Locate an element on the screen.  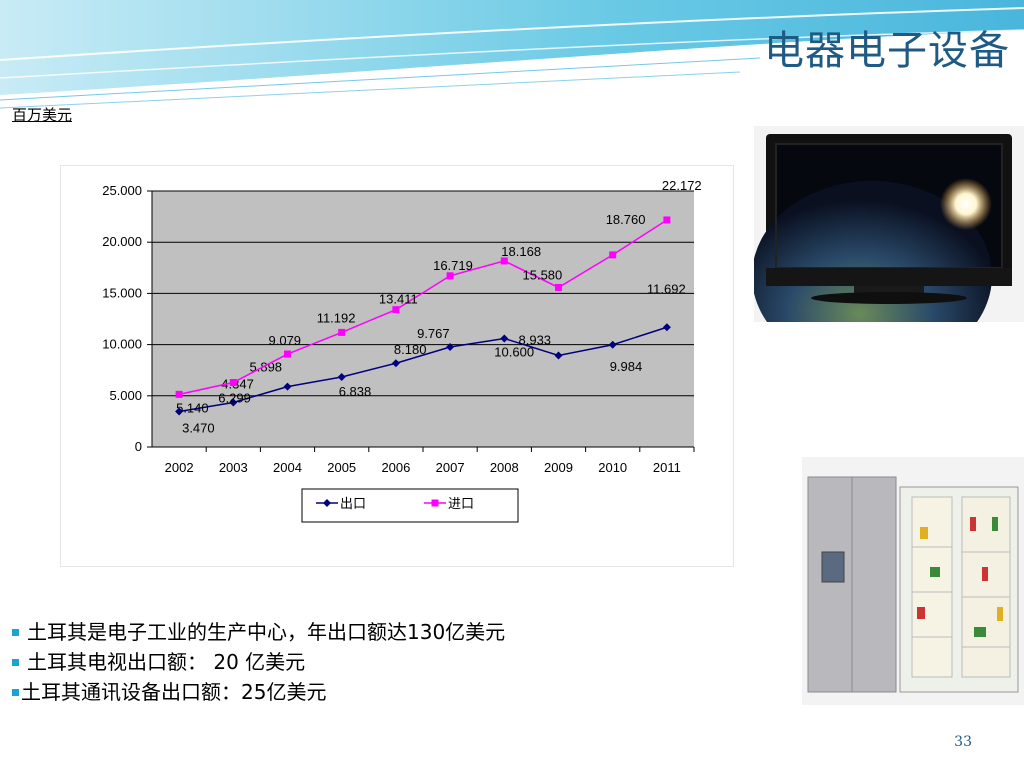
data-label: 18.168 is located at coordinates (521, 251).